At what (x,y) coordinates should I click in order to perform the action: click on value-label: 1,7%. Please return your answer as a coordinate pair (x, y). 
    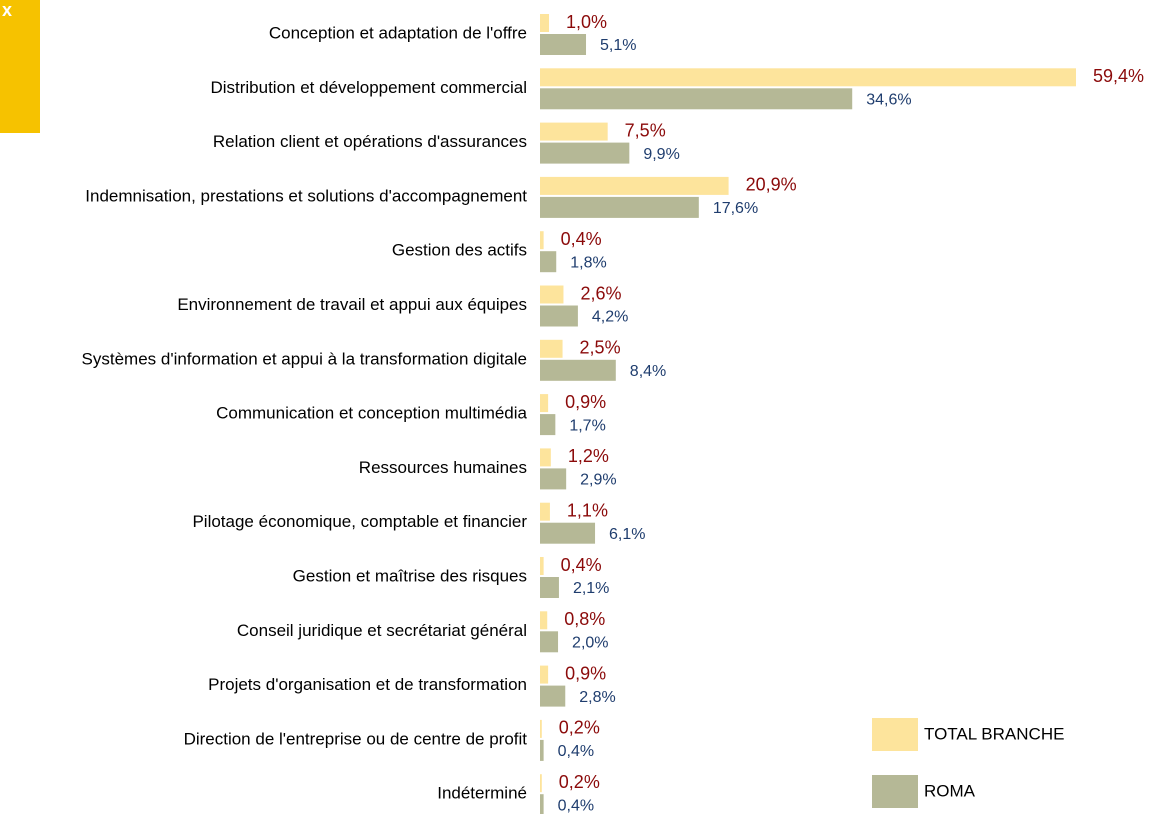
    Looking at the image, I should click on (587, 425).